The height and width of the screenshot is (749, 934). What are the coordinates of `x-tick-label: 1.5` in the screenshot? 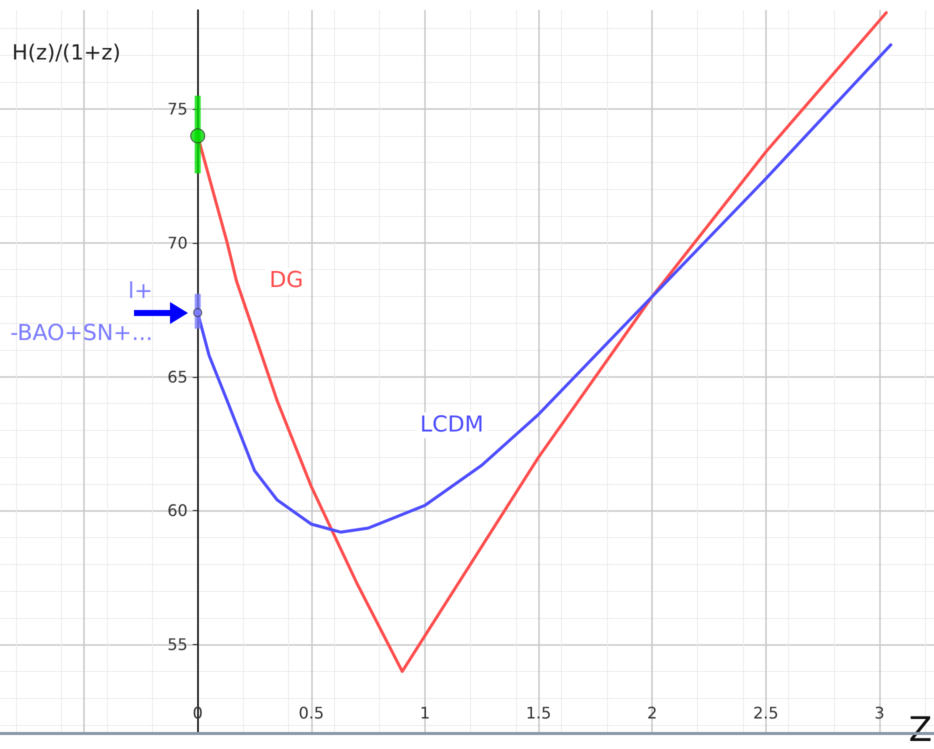 It's located at (539, 713).